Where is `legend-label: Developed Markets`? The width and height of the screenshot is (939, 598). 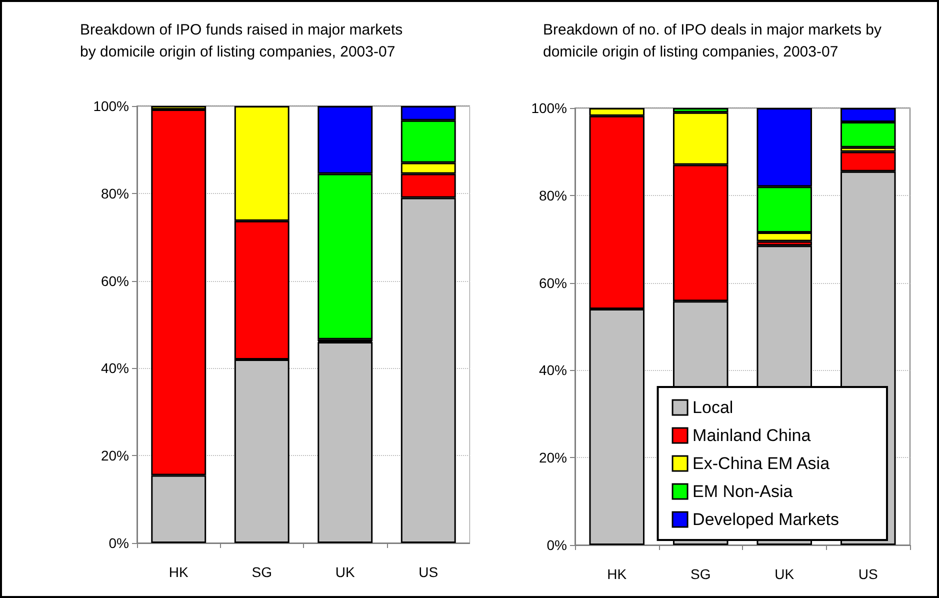 legend-label: Developed Markets is located at coordinates (766, 519).